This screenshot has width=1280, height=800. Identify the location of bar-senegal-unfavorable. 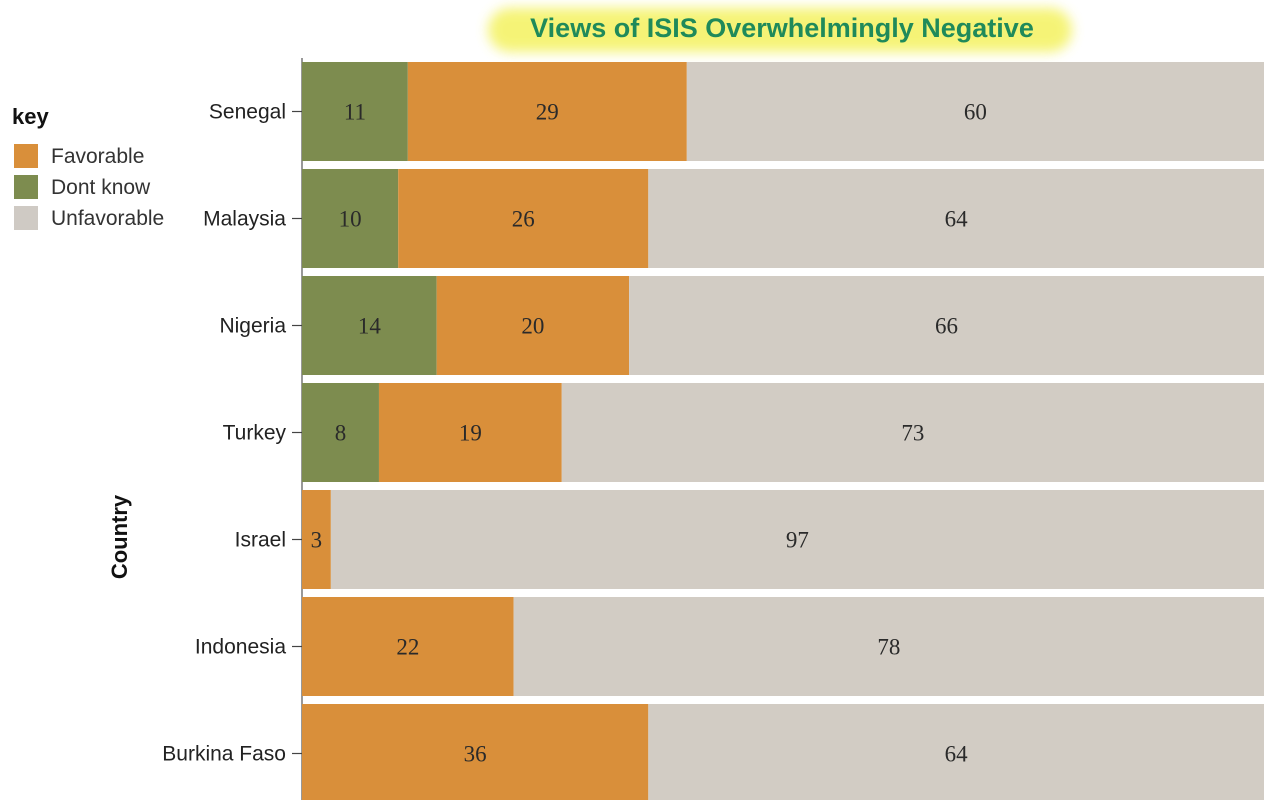
(975, 111).